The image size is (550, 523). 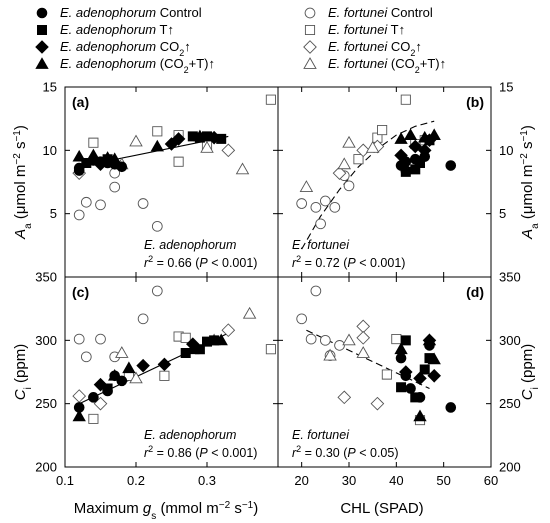 What do you see at coordinates (348, 262) in the screenshot?
I see `annotation-stat: r2 = 0.72 (P < 0.001)` at bounding box center [348, 262].